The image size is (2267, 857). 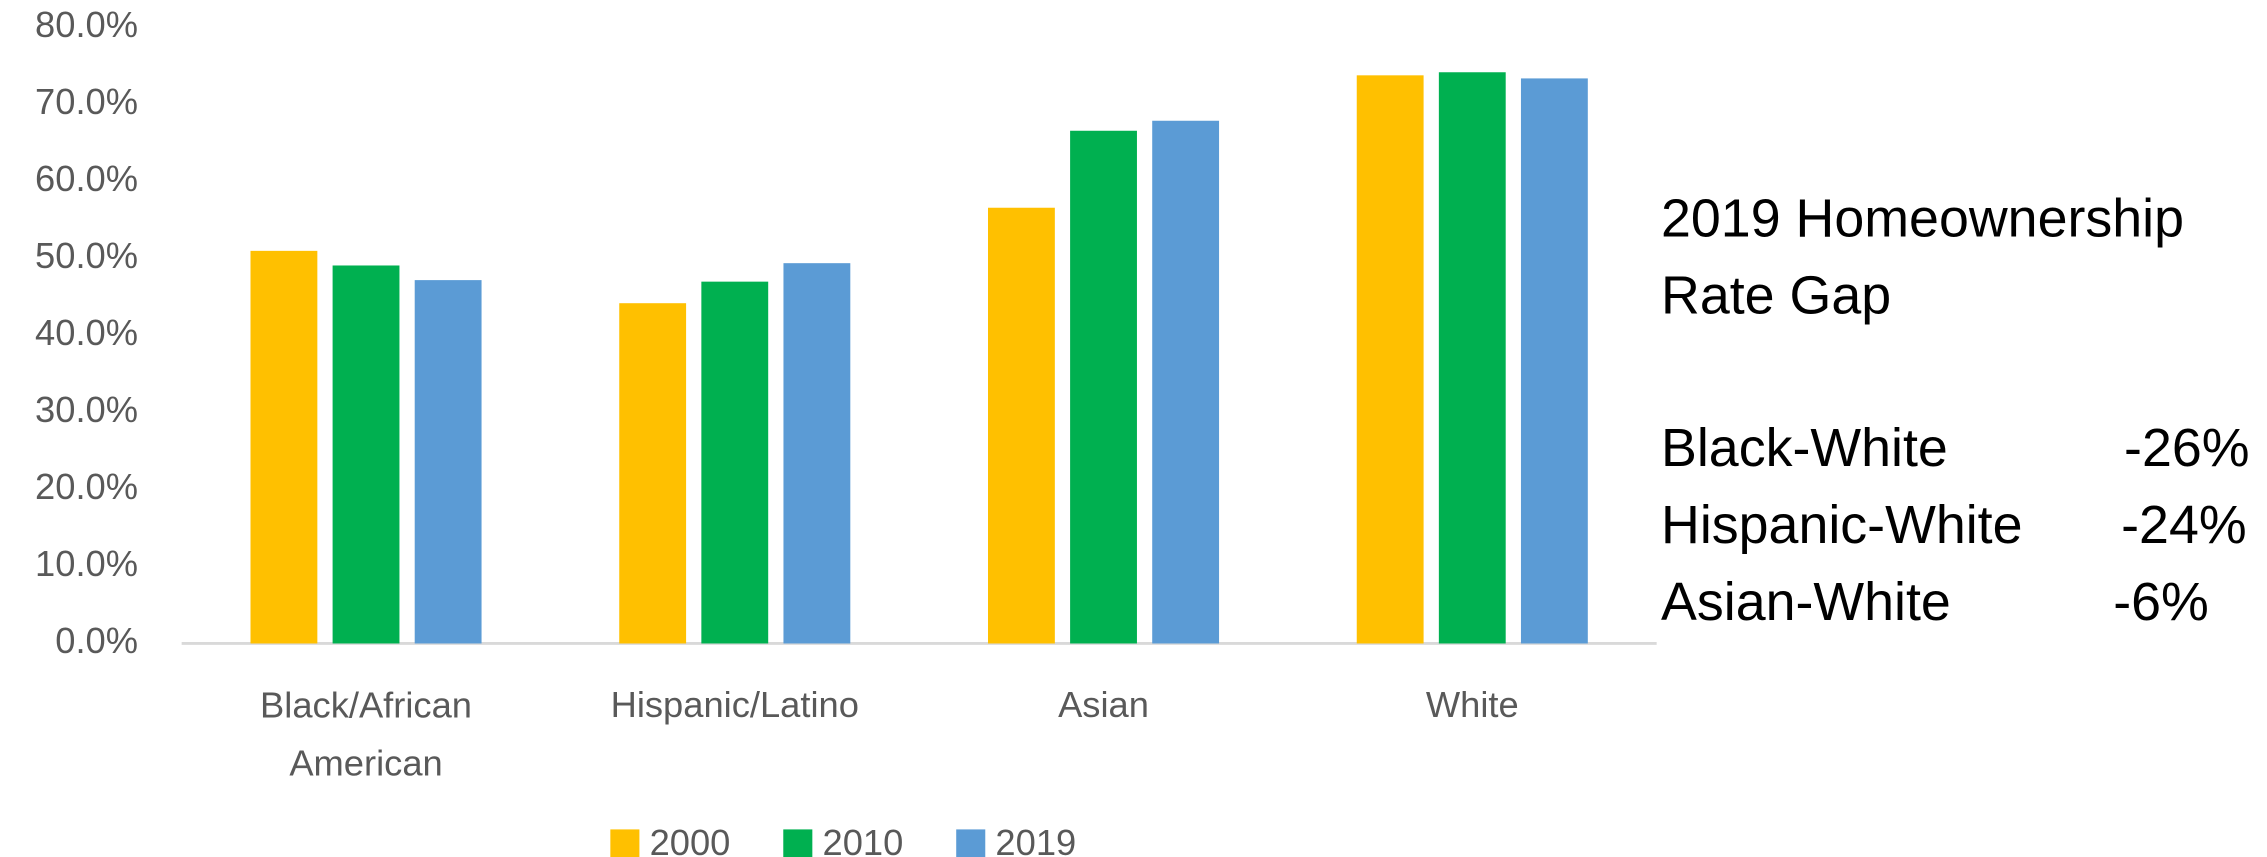 What do you see at coordinates (2161, 602) in the screenshot?
I see `annotation-value: -6%` at bounding box center [2161, 602].